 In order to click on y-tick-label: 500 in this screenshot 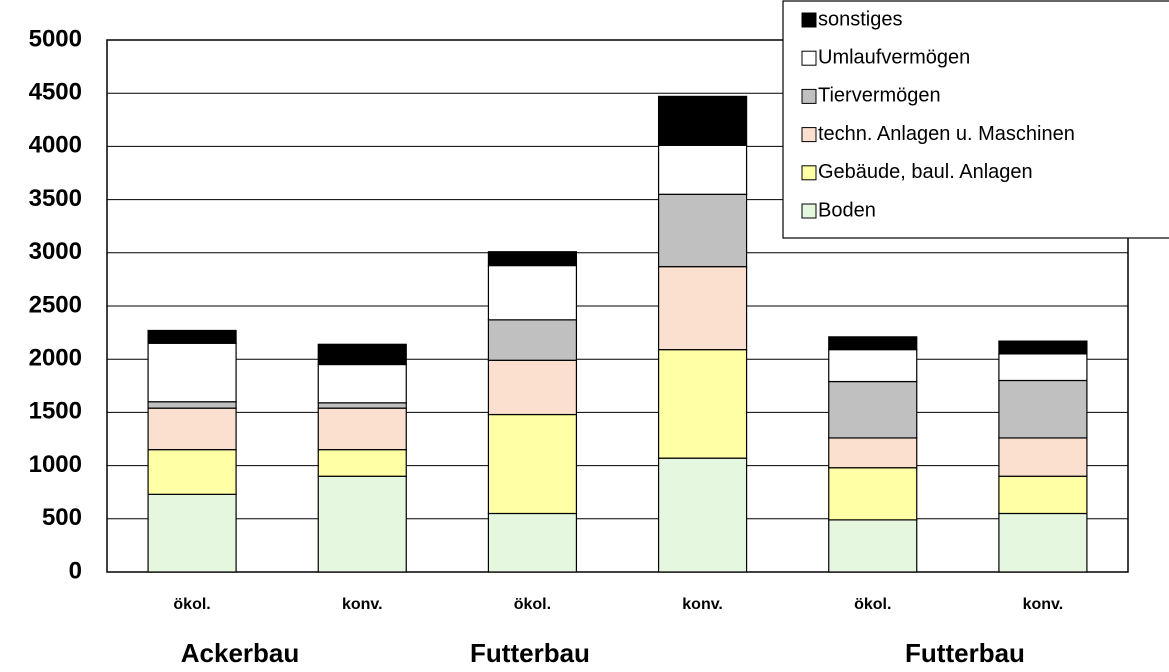, I will do `click(62, 517)`.